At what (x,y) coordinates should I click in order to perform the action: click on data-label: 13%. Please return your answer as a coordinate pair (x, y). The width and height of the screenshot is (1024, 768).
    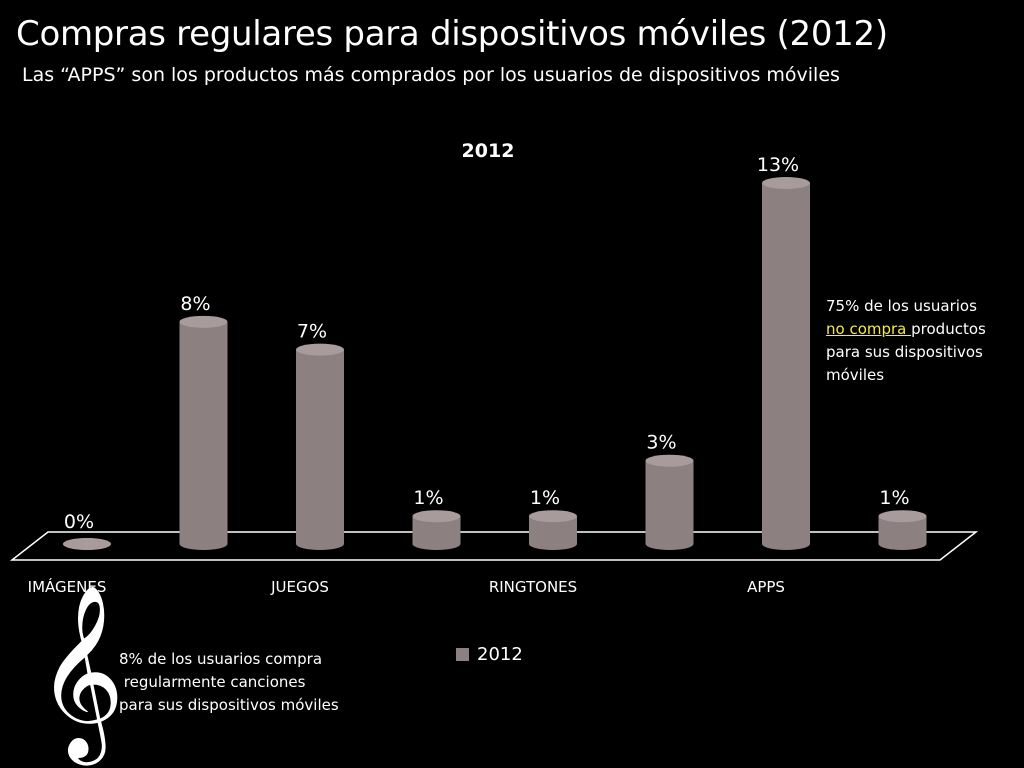
    Looking at the image, I should click on (778, 165).